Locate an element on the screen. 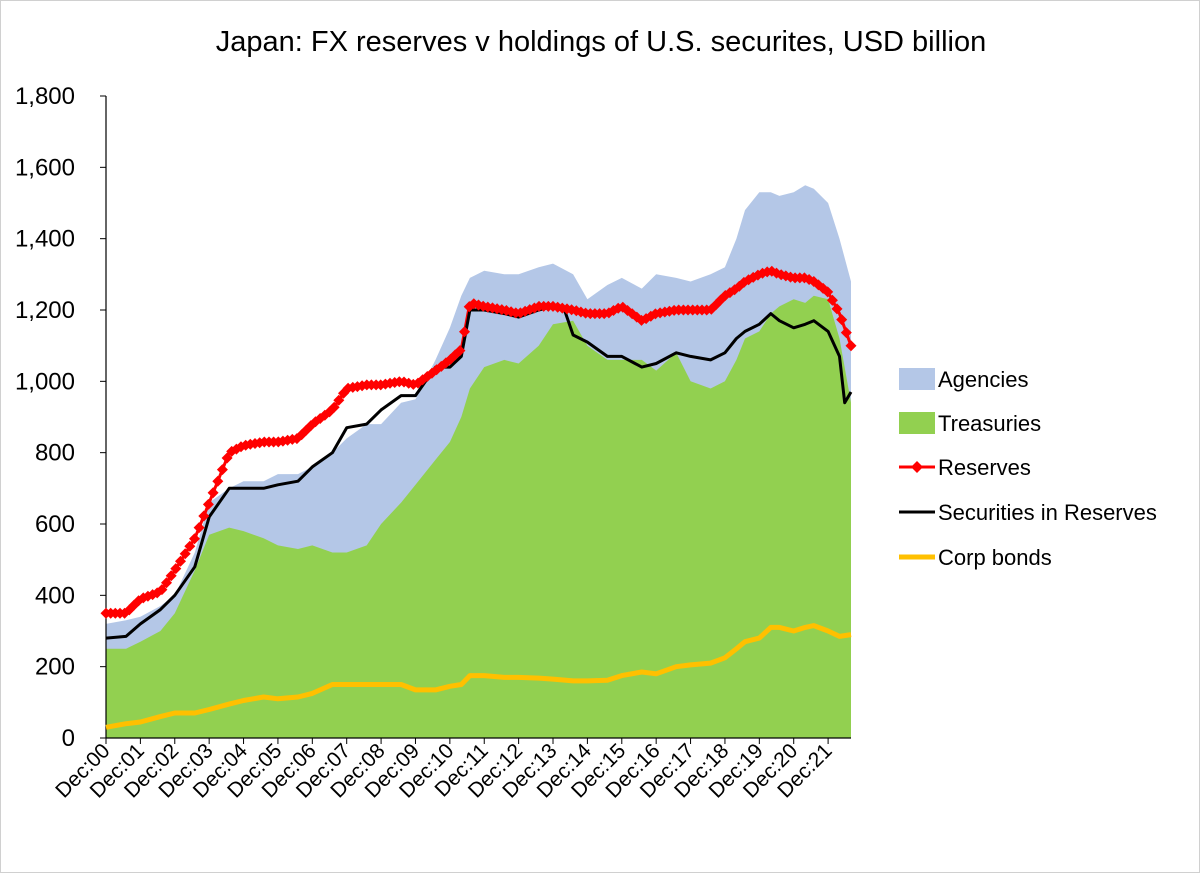 The height and width of the screenshot is (874, 1200). legend-agencies-label: Agencies is located at coordinates (983, 379).